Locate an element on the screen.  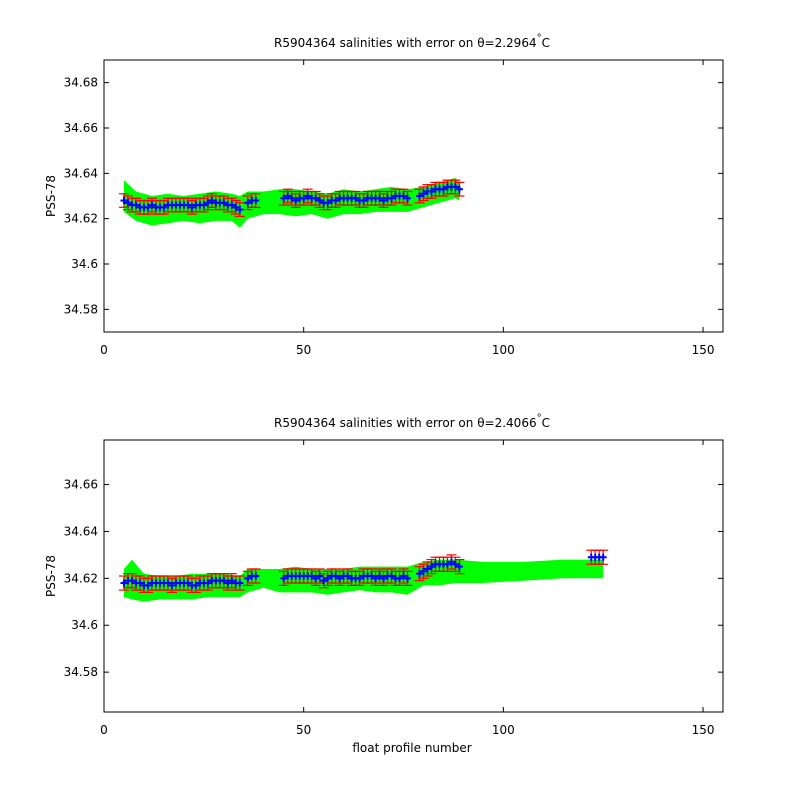
chart-bottom-xtick-label: 100 is located at coordinates (503, 730).